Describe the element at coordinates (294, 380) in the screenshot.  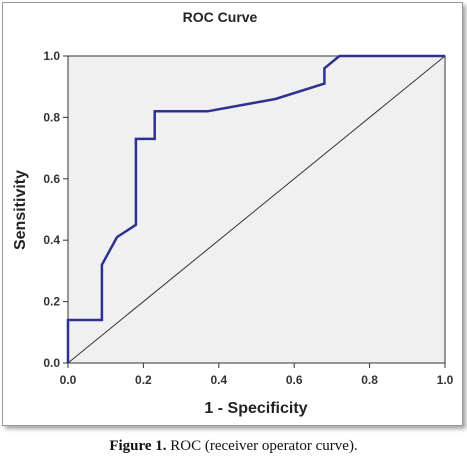
I see `x-tick-label: 0.6` at that location.